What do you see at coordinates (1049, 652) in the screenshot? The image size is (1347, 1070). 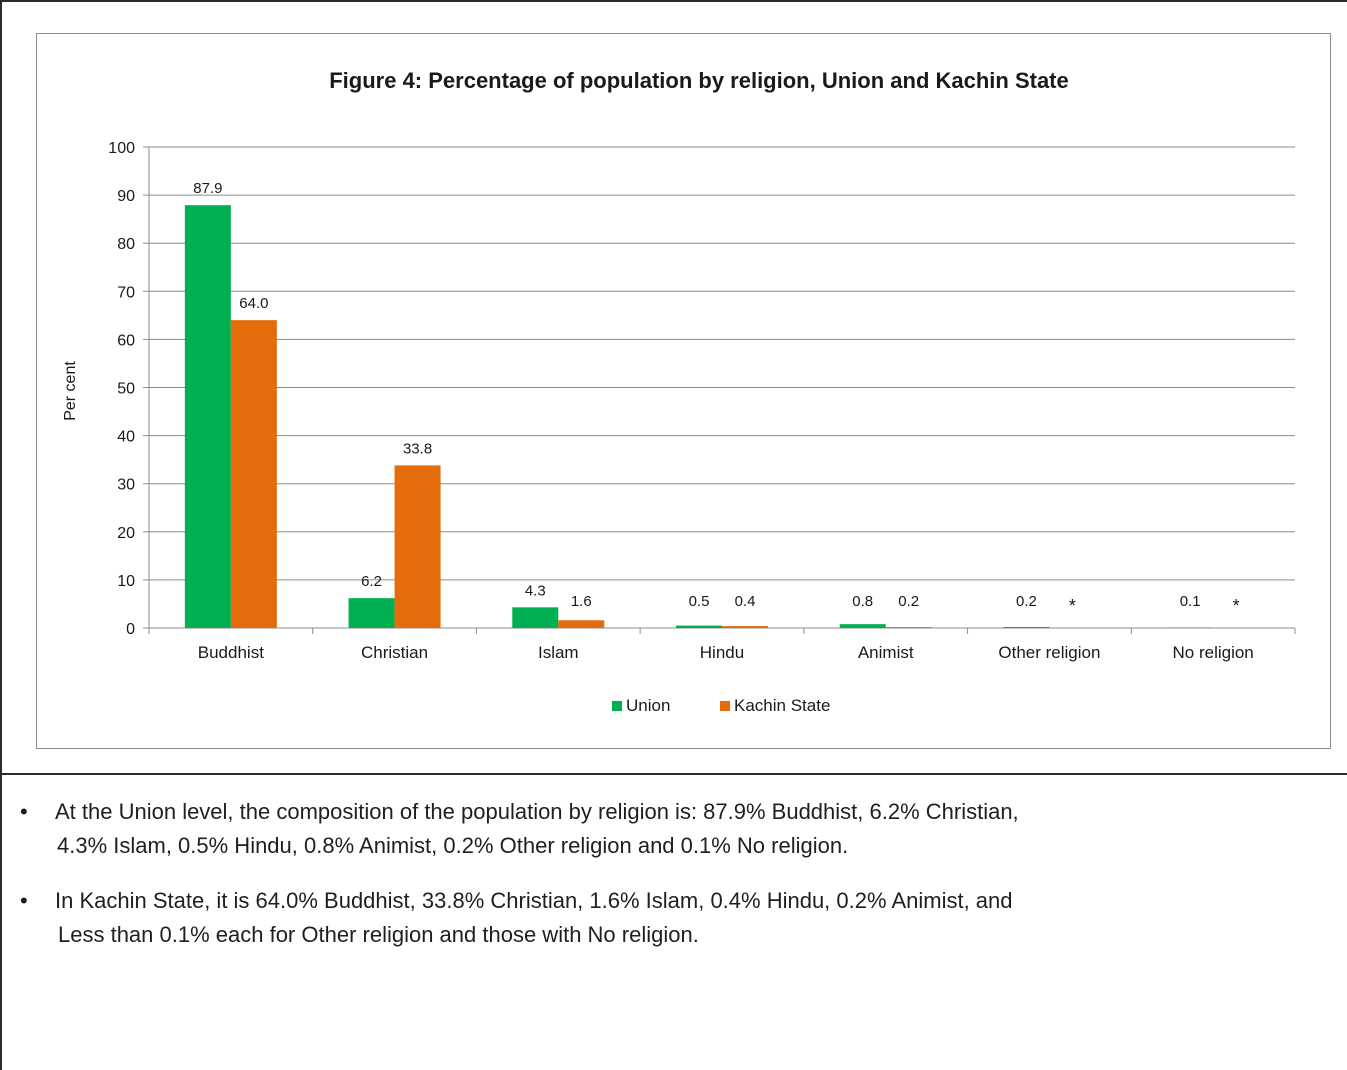 I see `x-tick-label: Other religion` at bounding box center [1049, 652].